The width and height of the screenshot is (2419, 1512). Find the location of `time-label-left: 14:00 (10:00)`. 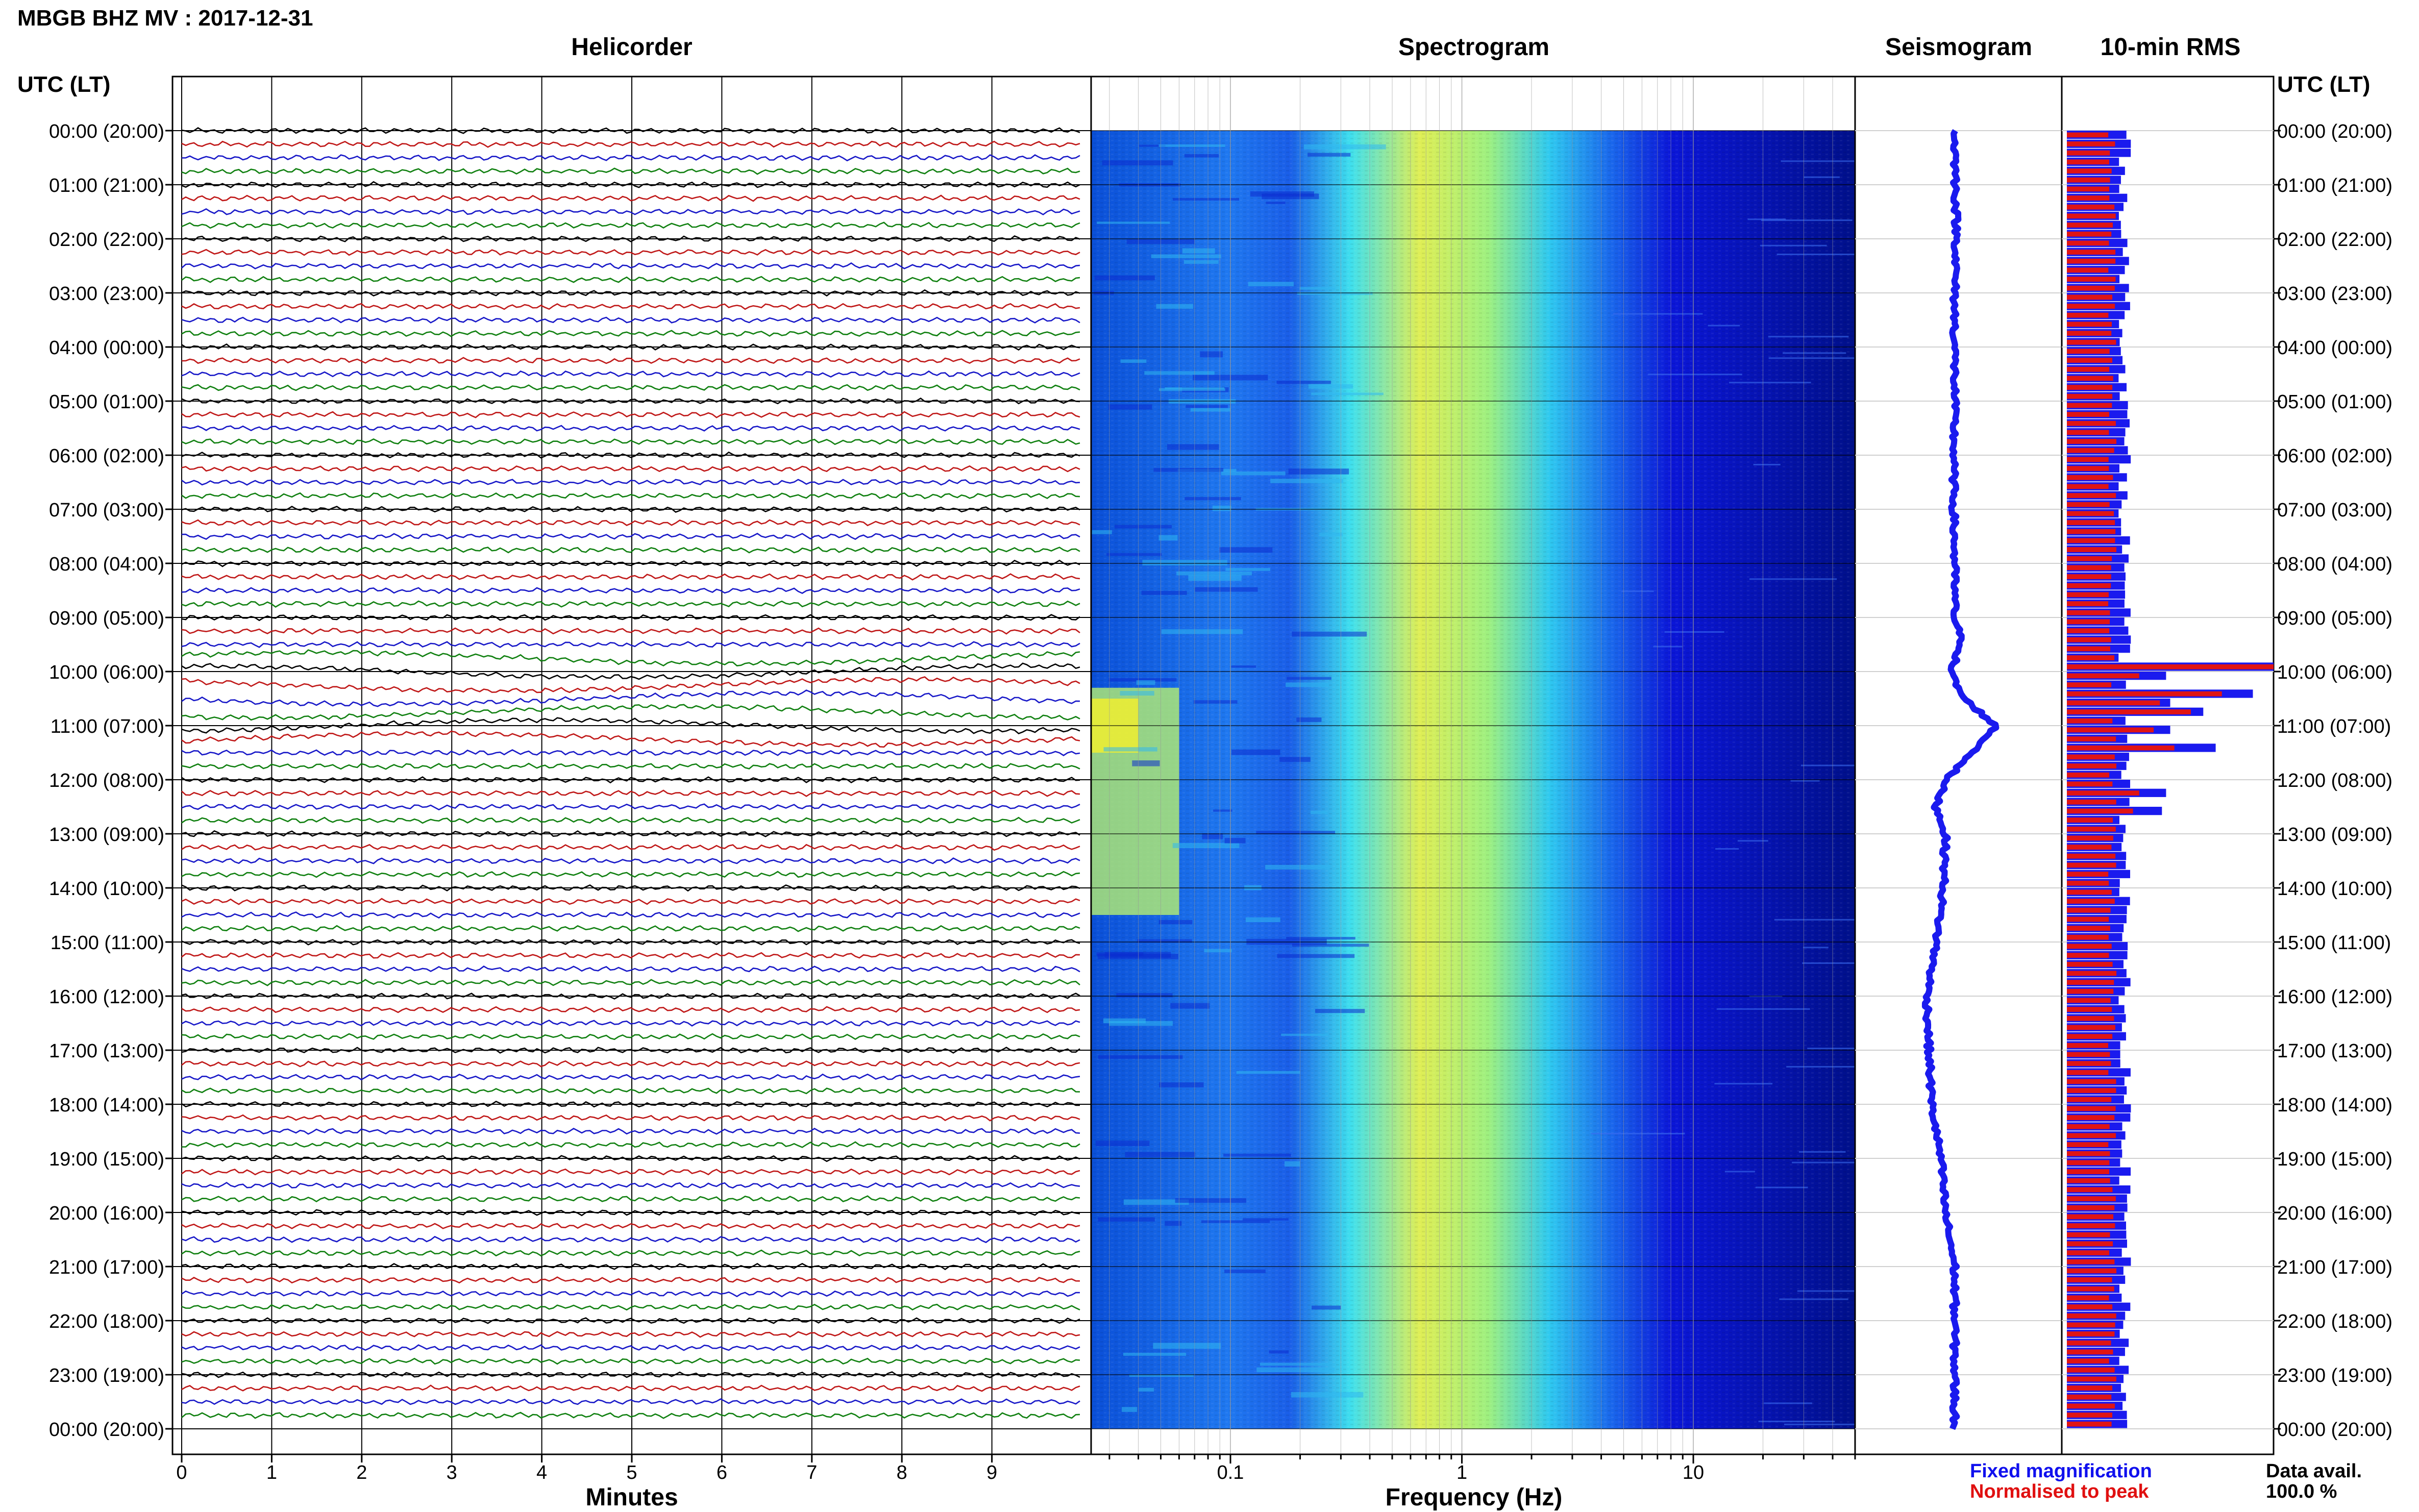

time-label-left: 14:00 (10:00) is located at coordinates (106, 889).